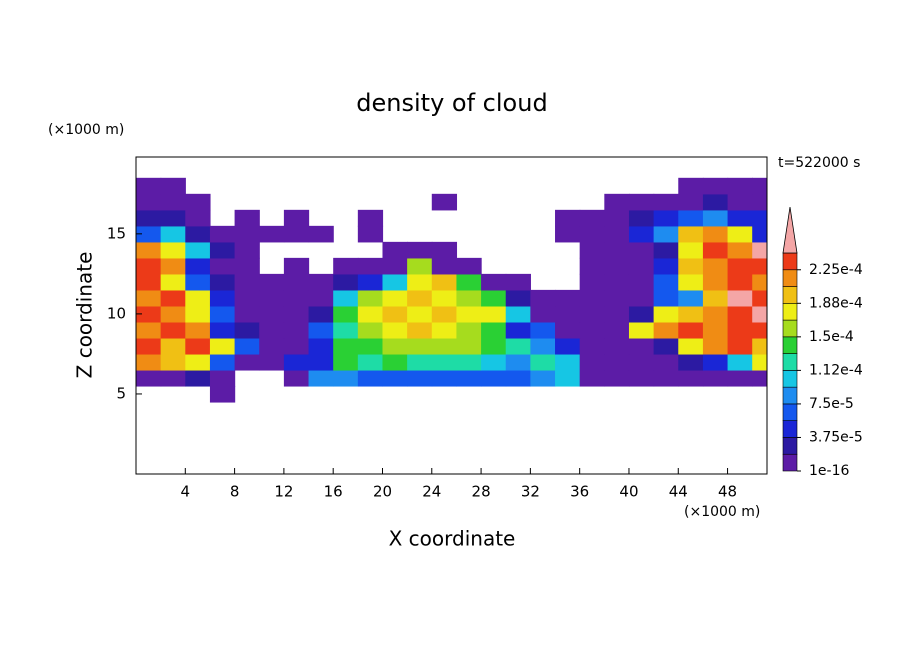 This screenshot has width=904, height=654. What do you see at coordinates (116, 233) in the screenshot?
I see `y-tick-label: 15` at bounding box center [116, 233].